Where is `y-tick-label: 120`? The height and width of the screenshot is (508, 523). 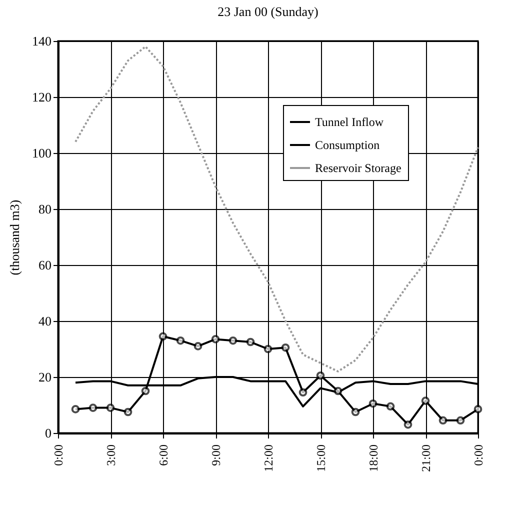 y-tick-label: 120 is located at coordinates (42, 97).